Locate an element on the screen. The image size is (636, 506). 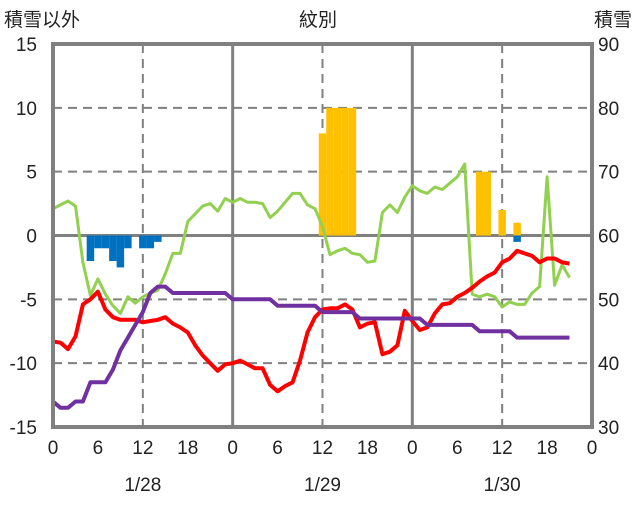
left-tick-label: 10 is located at coordinates (26, 109).